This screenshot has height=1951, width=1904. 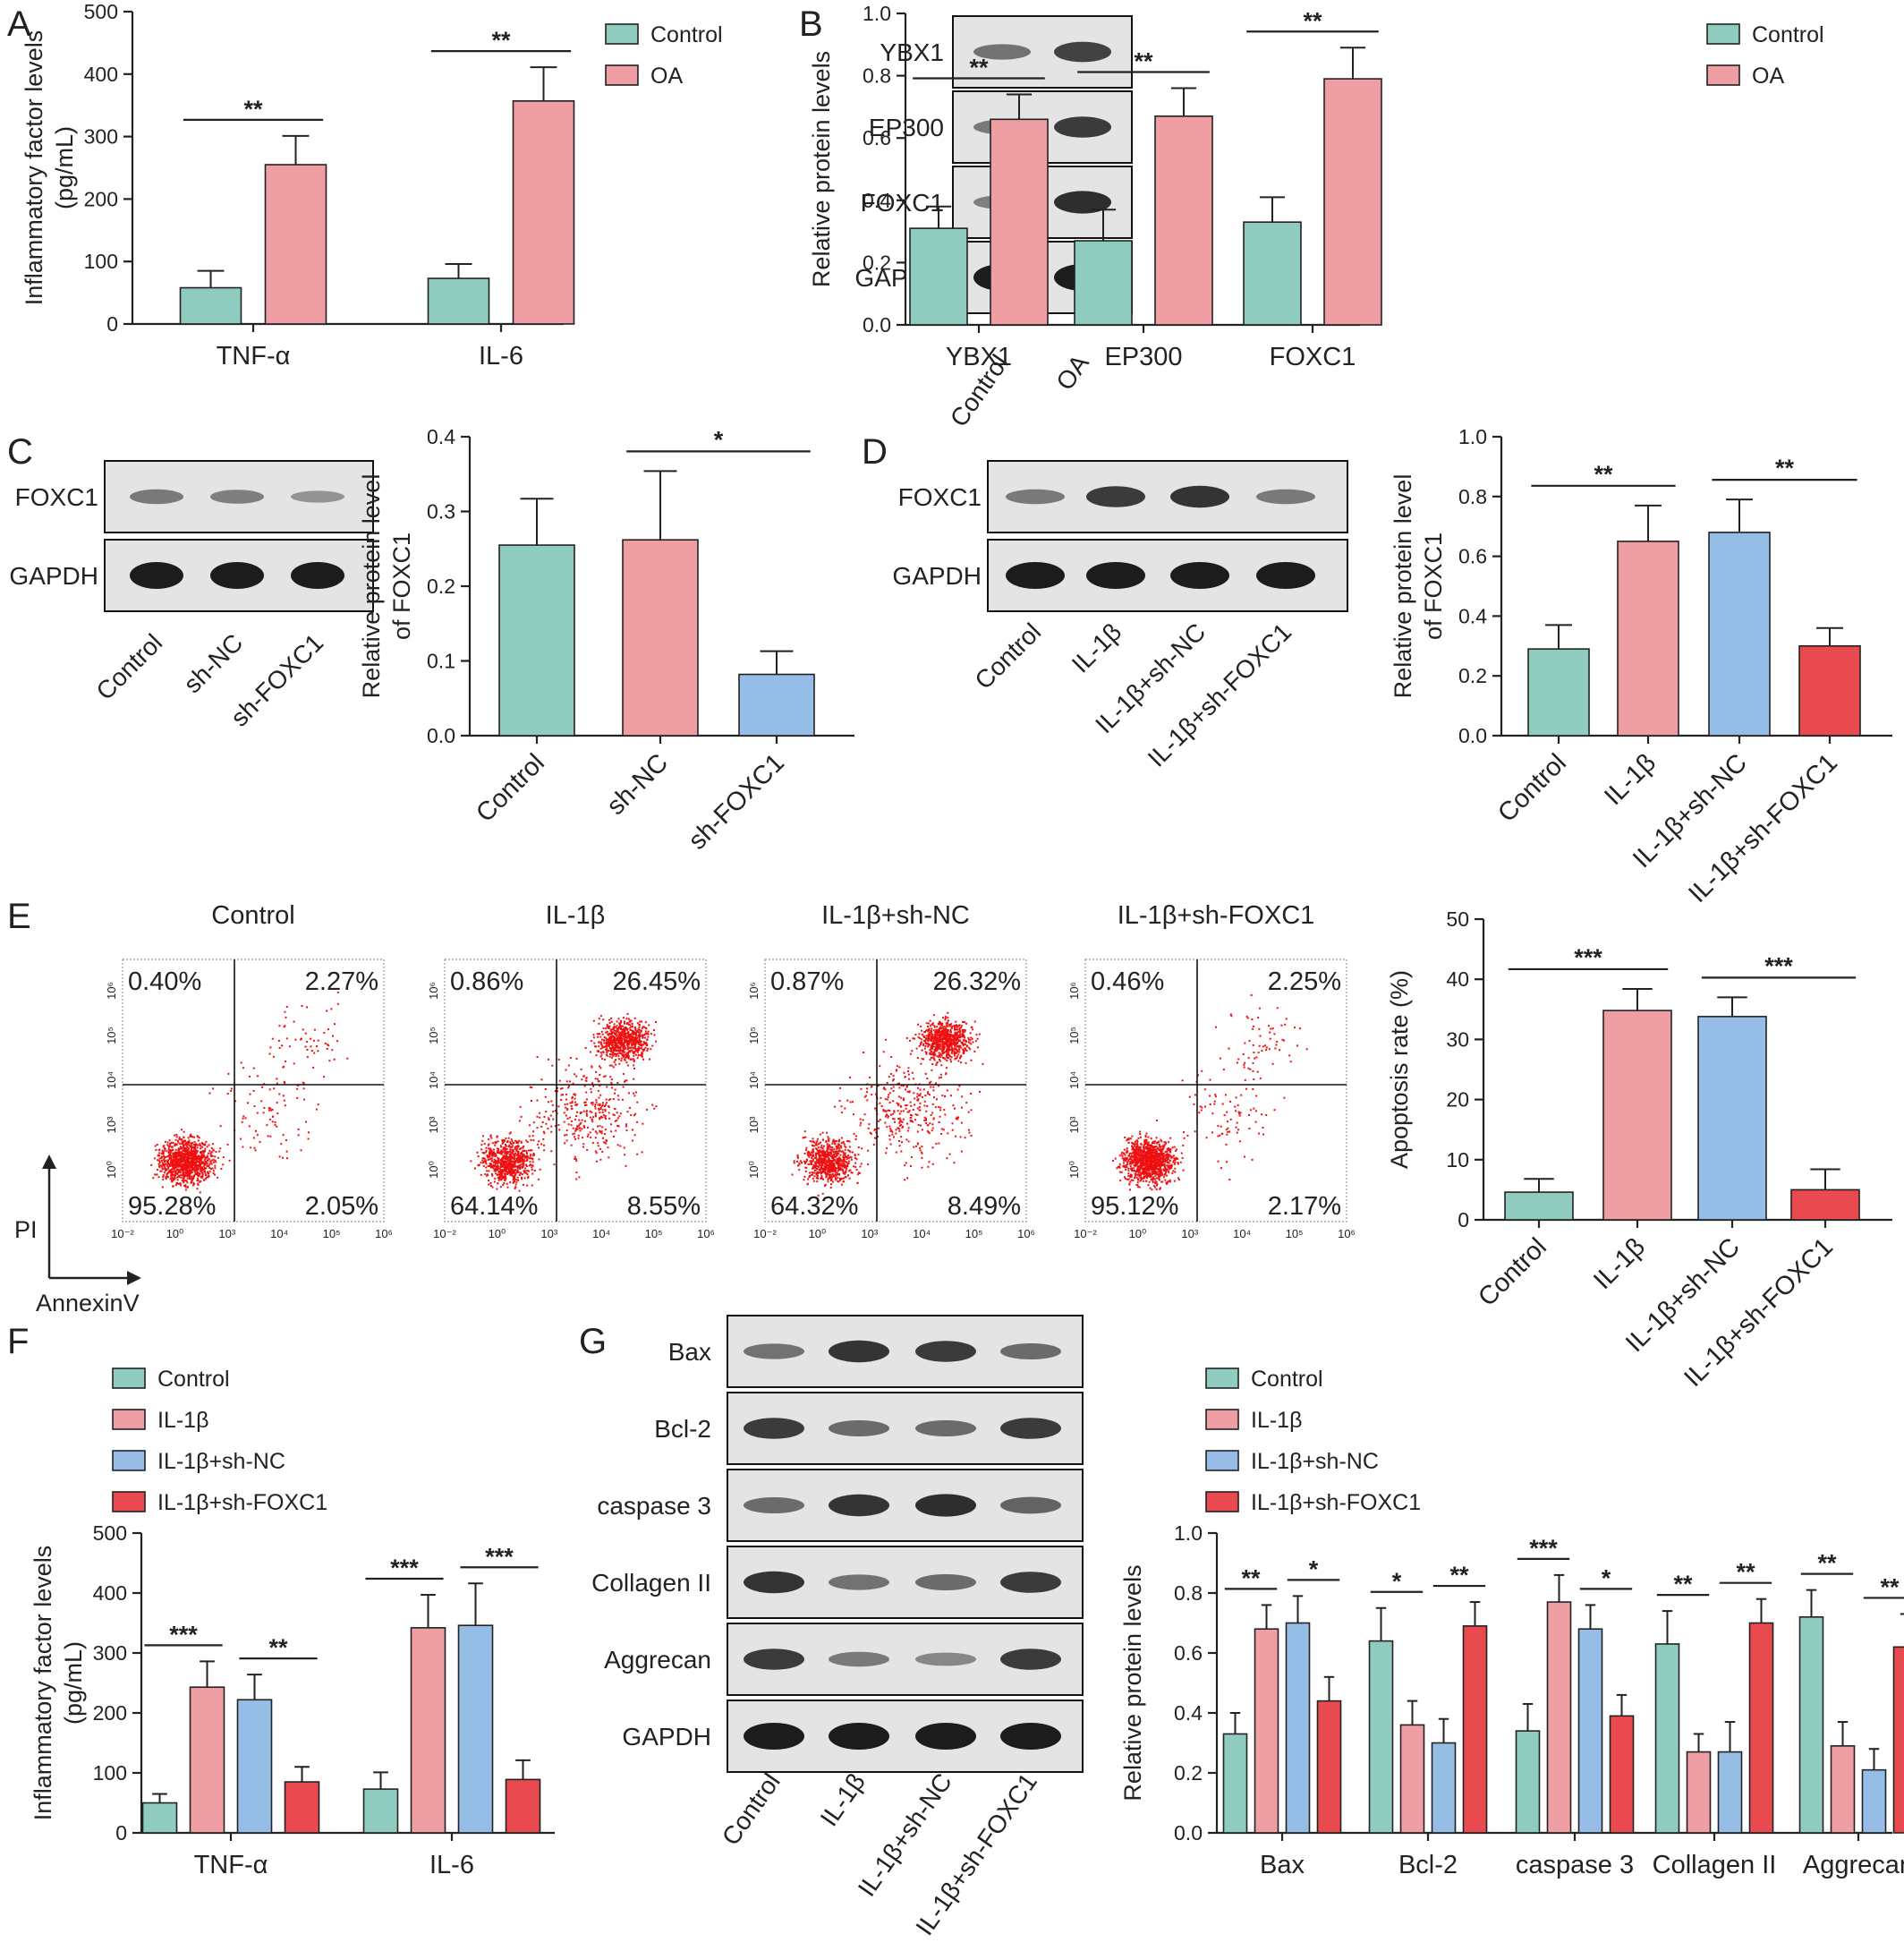 I want to click on panel-label-e: E, so click(x=19, y=916).